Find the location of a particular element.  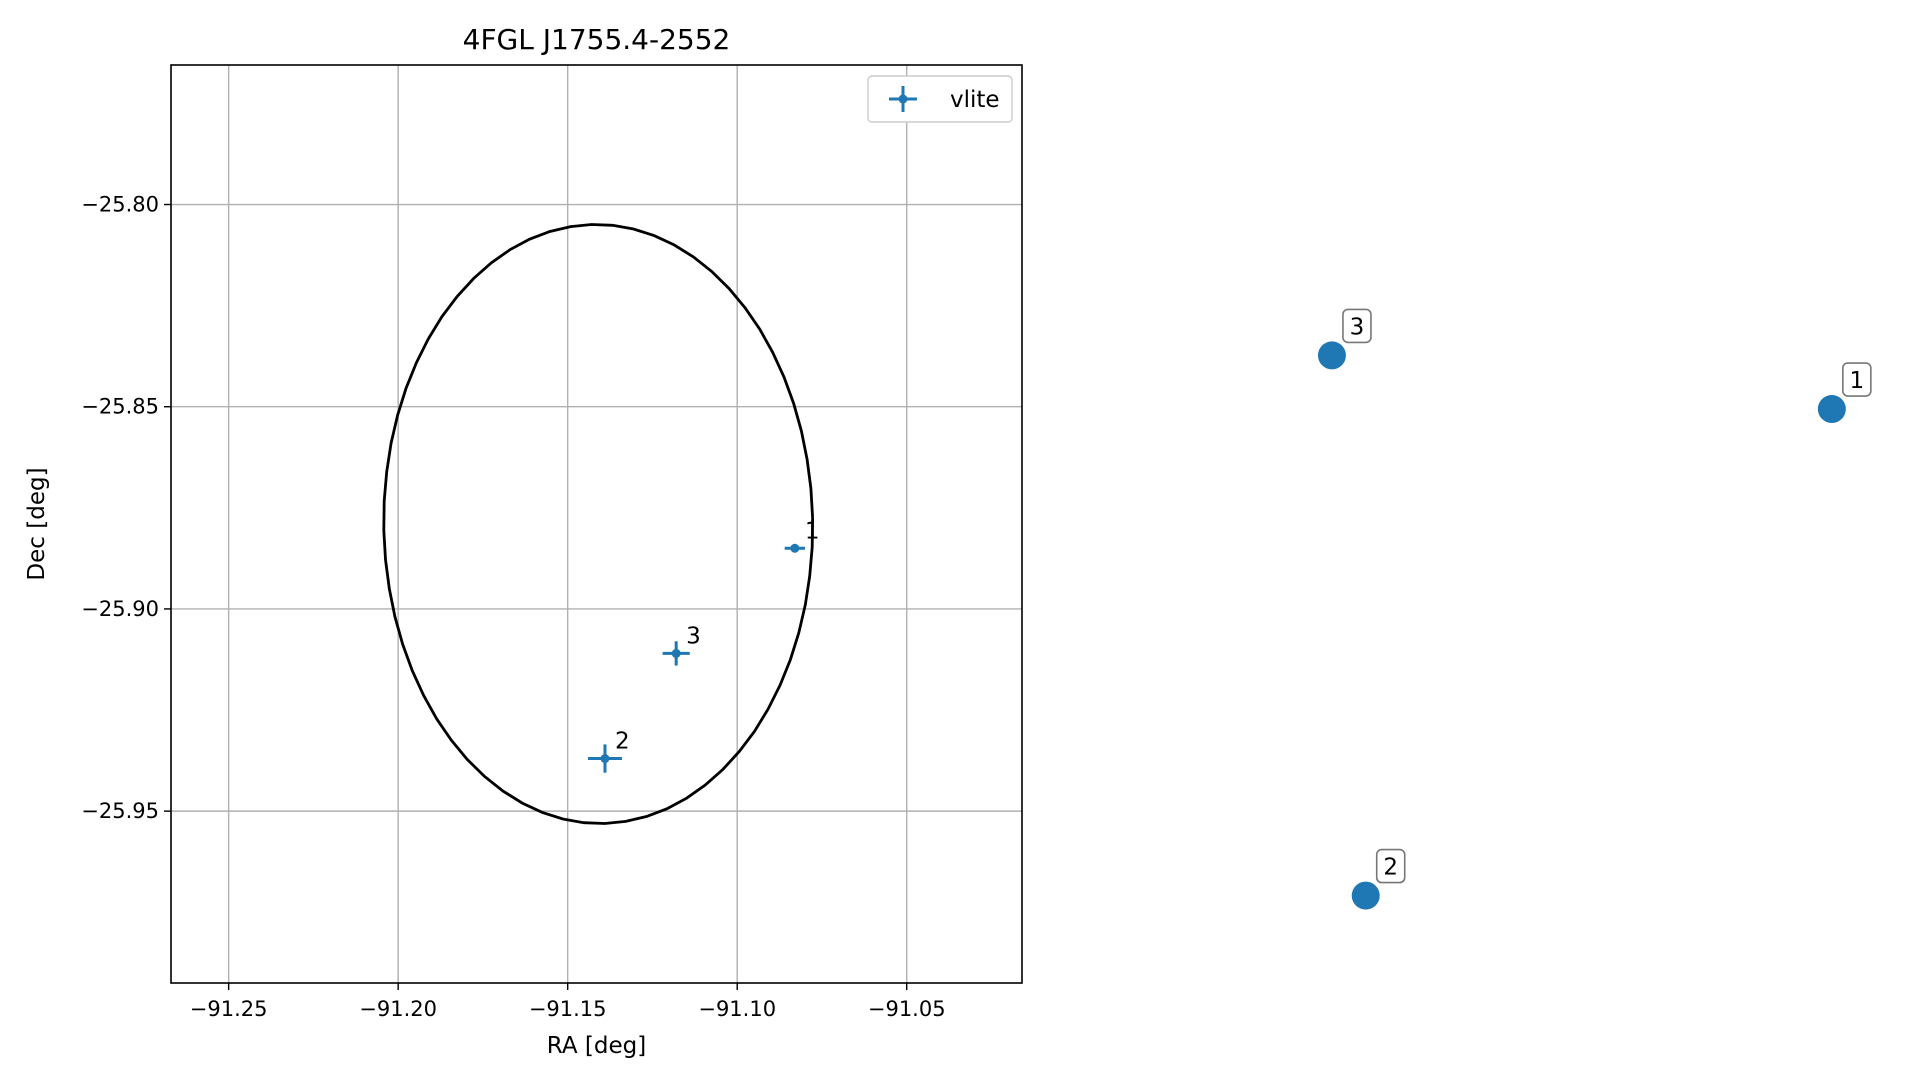

x-tick-label: −91.25 is located at coordinates (229, 1009).